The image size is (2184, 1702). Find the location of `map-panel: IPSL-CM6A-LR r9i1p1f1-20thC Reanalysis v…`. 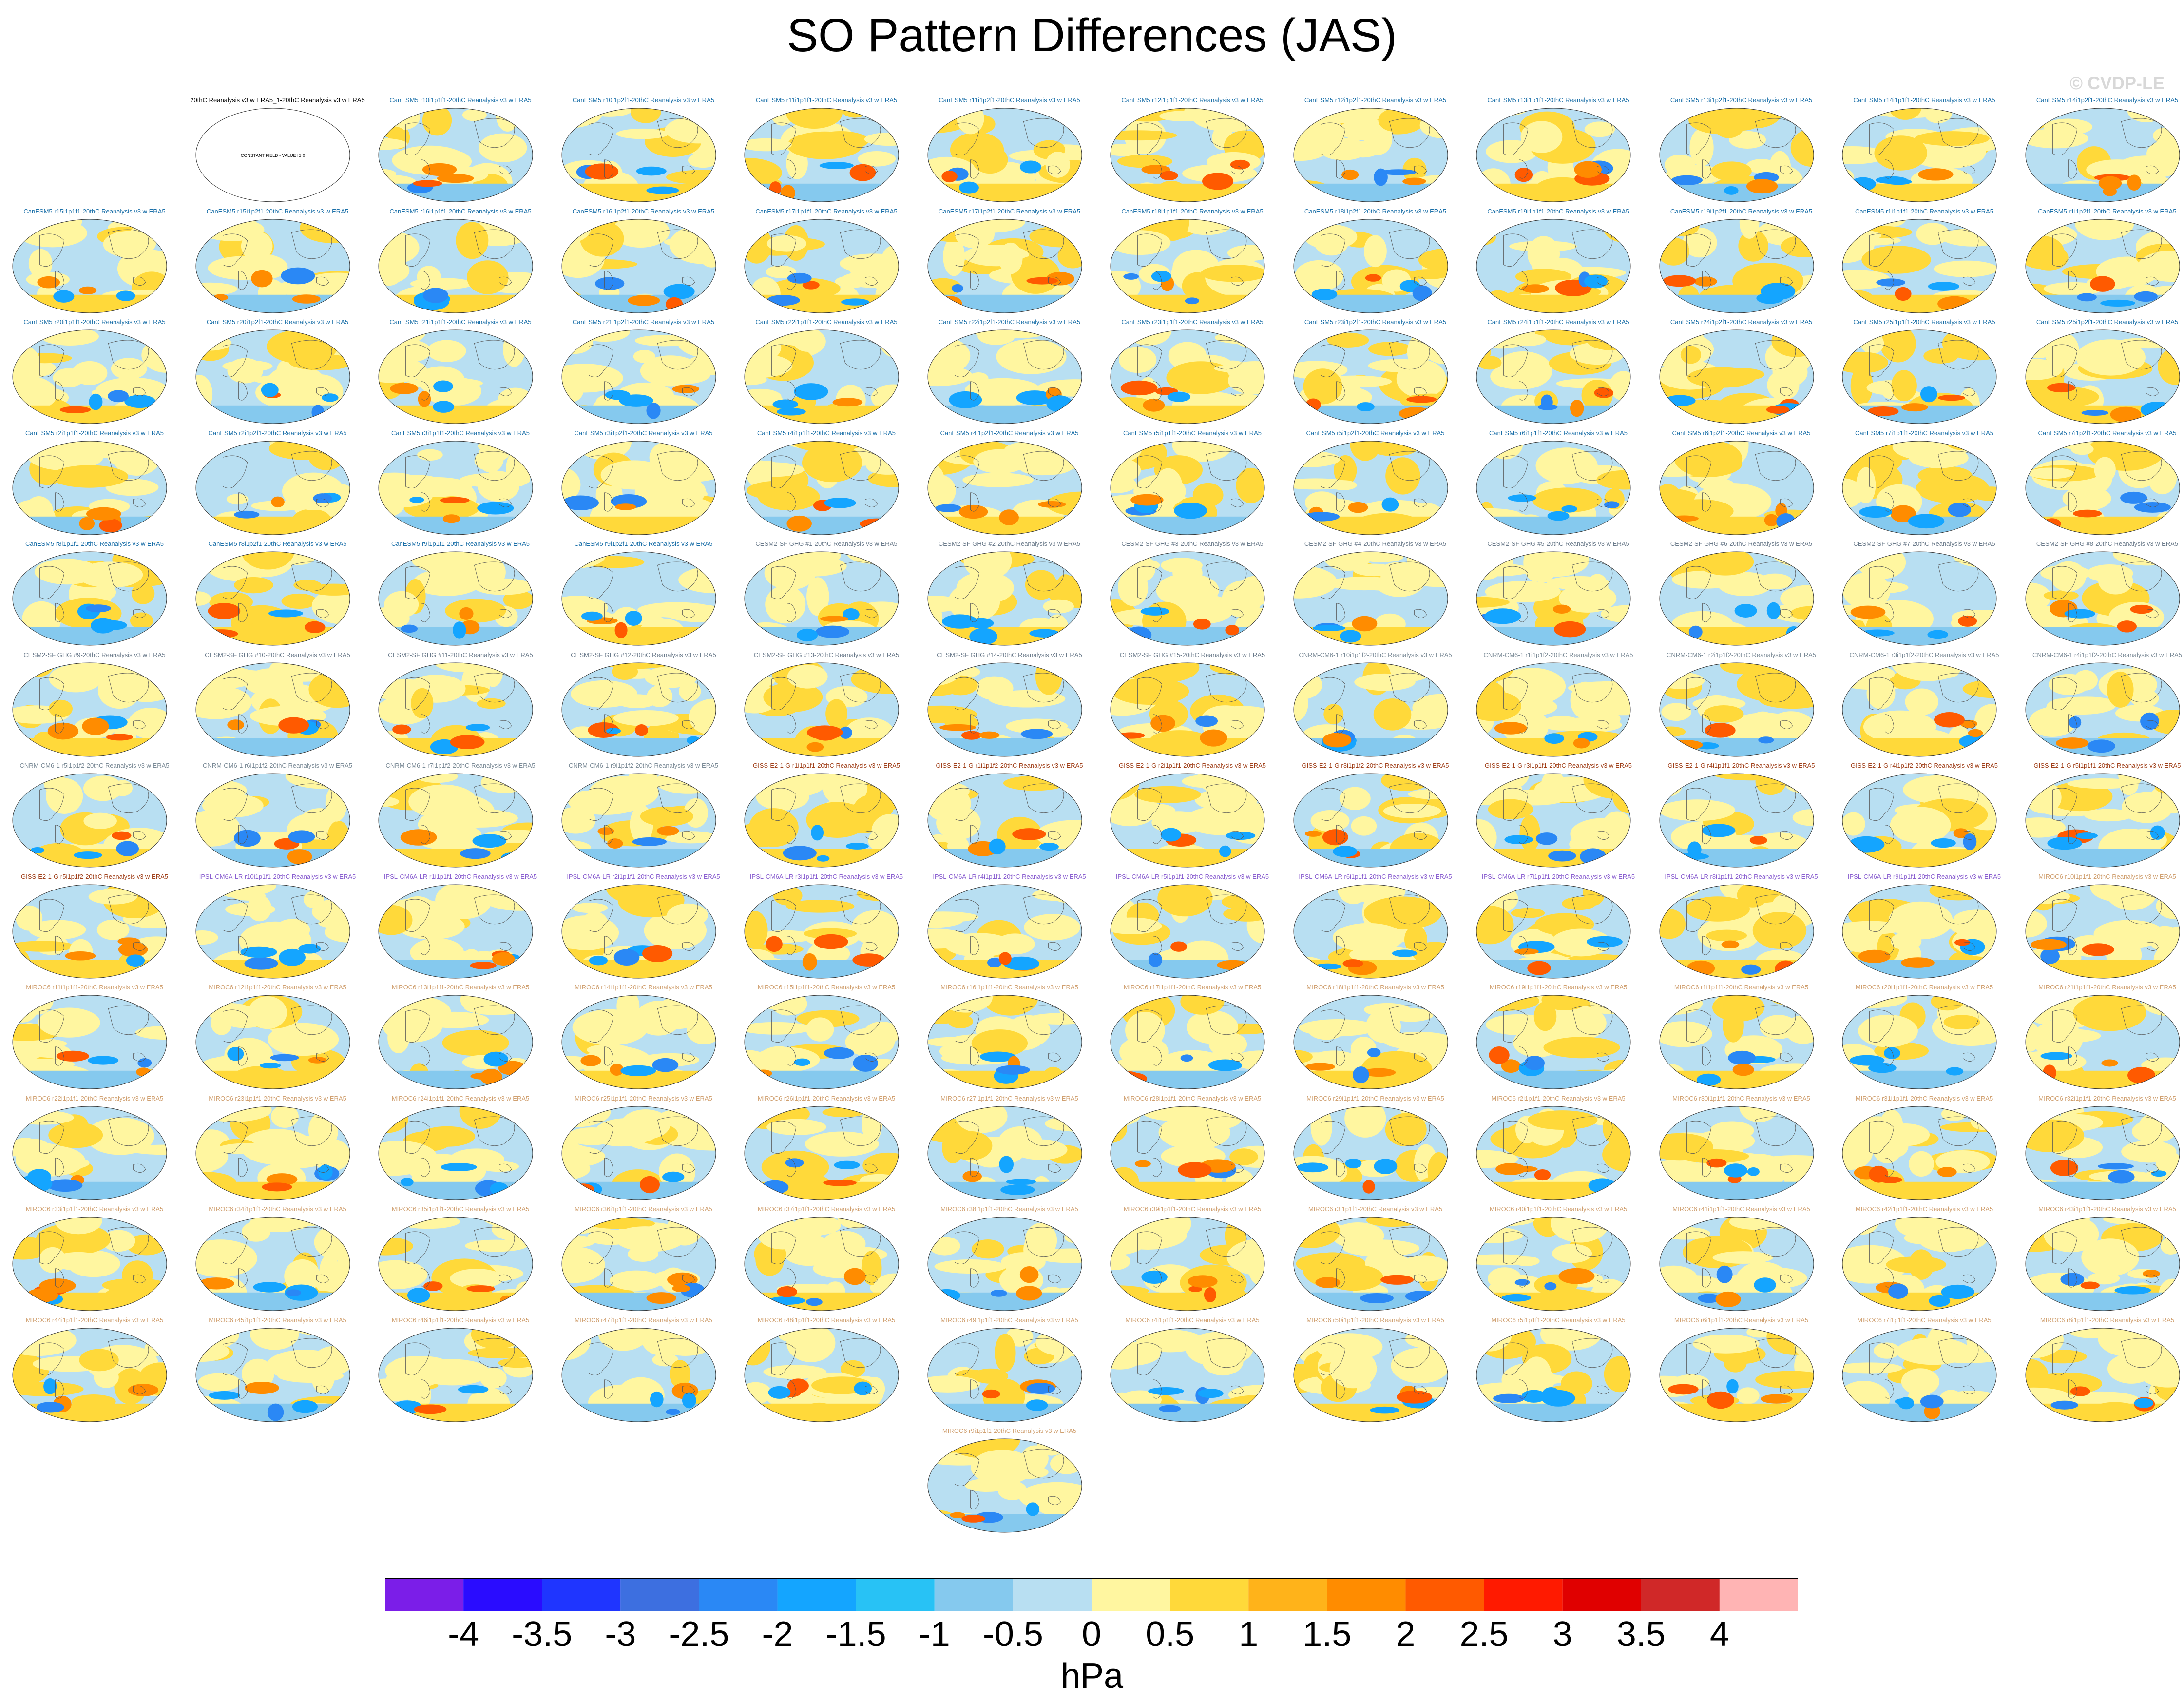

map-panel: IPSL-CM6A-LR r9i1p1f1-20thC Reanalysis v… is located at coordinates (1924, 927).